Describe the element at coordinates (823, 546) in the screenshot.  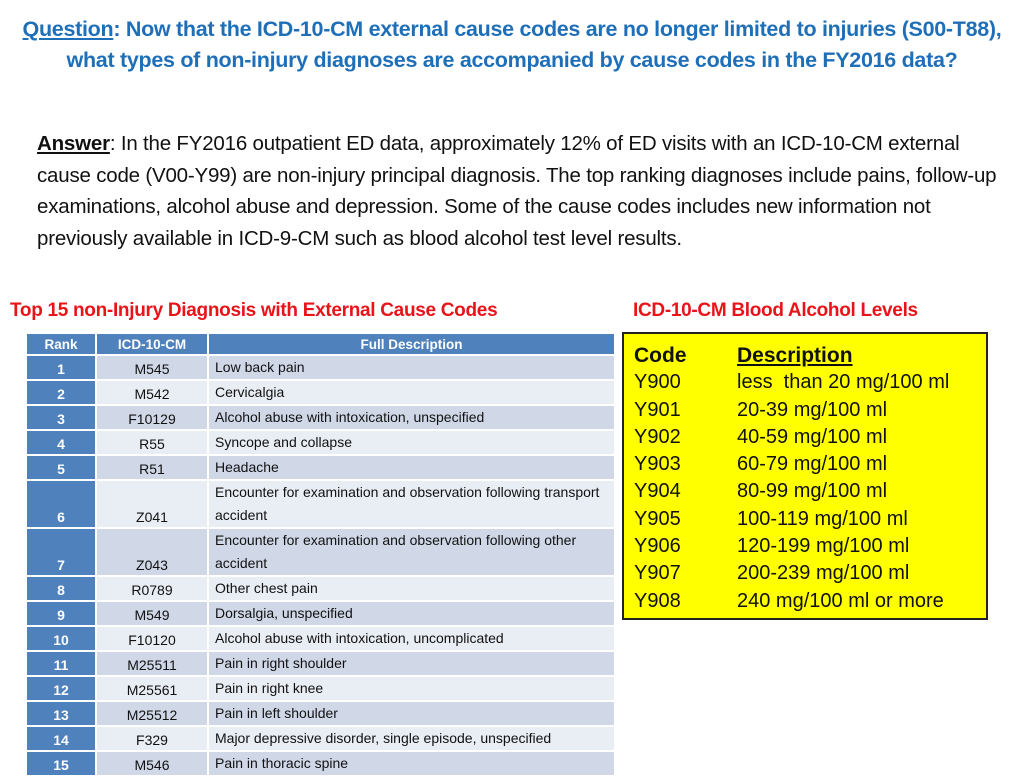
I see `description-value: 120-199 mg/100 ml` at that location.